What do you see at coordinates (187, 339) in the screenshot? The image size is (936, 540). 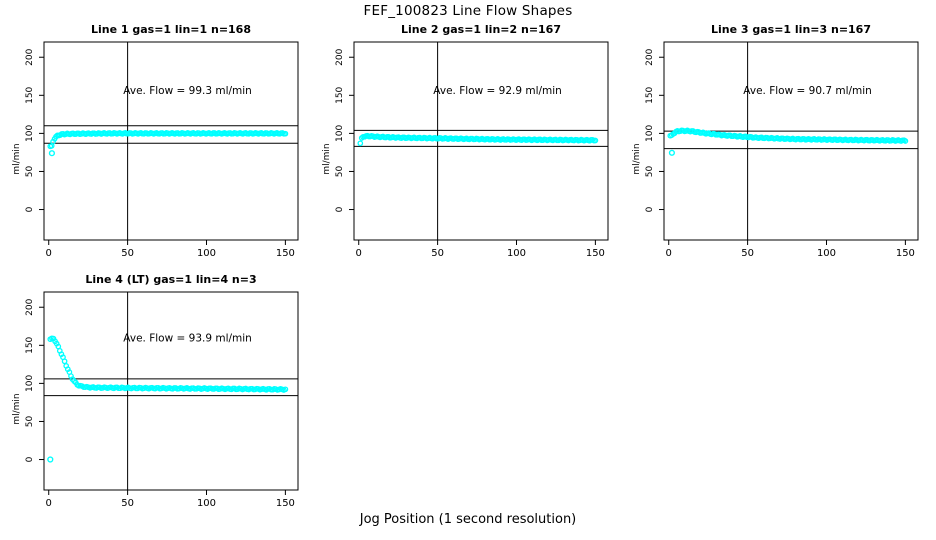 I see `ave-flow-annotation: Ave. Flow = 93.9 ml/min` at bounding box center [187, 339].